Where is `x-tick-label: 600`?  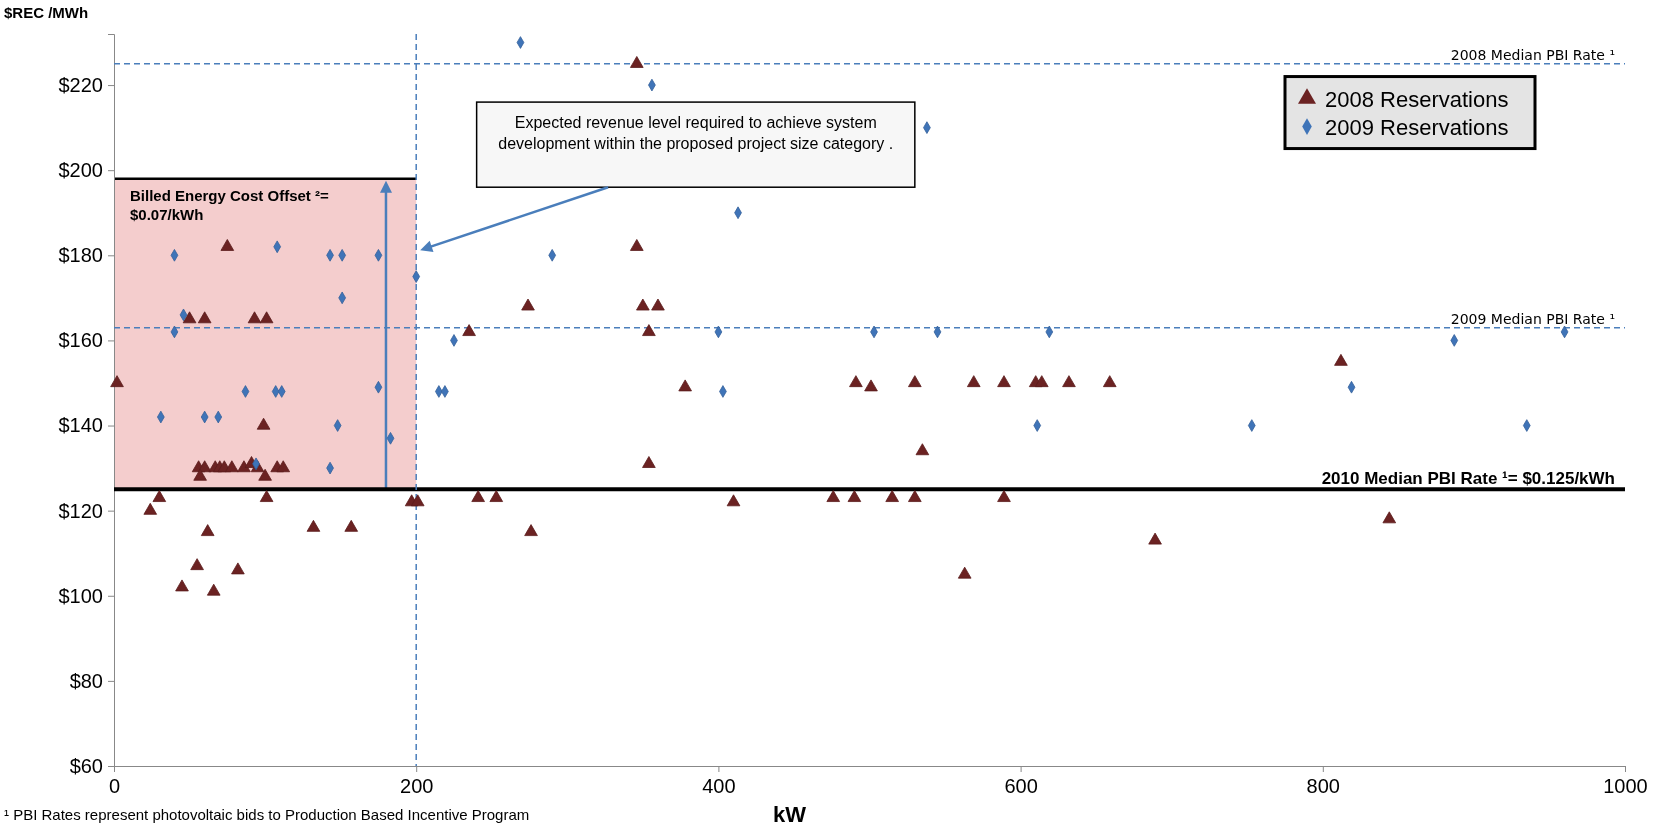
x-tick-label: 600 is located at coordinates (1021, 786).